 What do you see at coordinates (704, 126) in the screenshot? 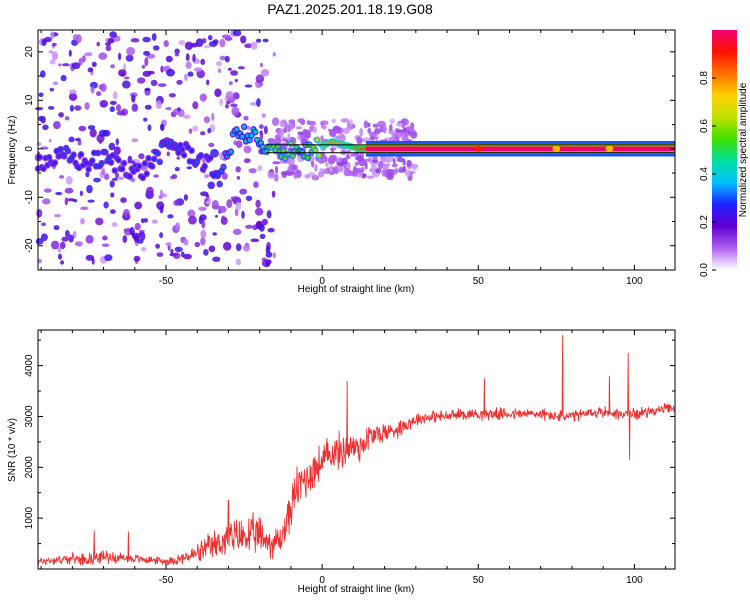
I see `colorbar-tick-label: 0.6` at bounding box center [704, 126].